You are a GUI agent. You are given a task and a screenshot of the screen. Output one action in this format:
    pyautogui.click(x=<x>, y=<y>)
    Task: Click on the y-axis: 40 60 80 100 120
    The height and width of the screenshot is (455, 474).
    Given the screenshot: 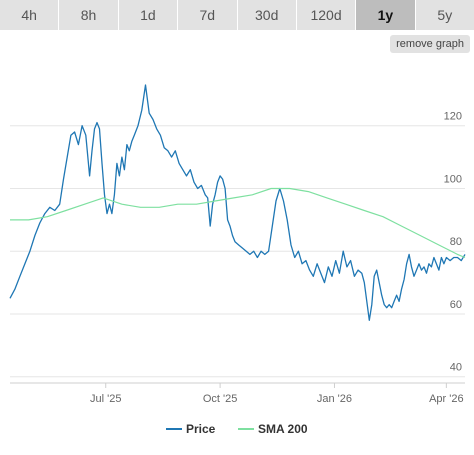 What is the action you would take?
    pyautogui.click(x=453, y=242)
    